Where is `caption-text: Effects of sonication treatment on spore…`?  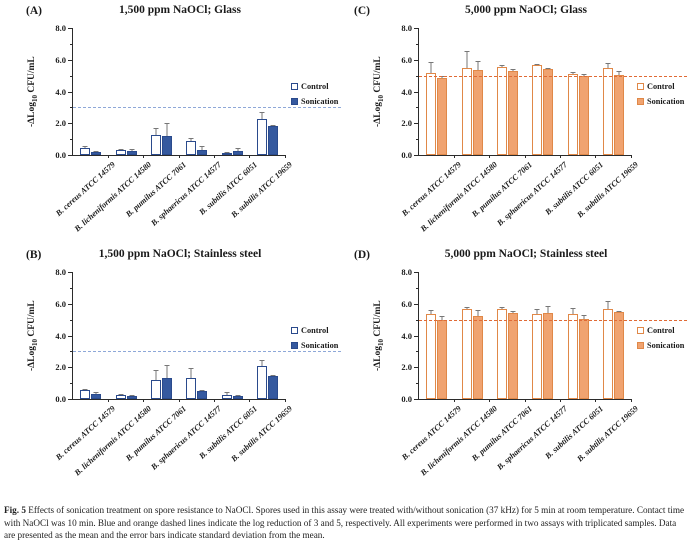 caption-text: Effects of sonication treatment on spore… is located at coordinates (344, 523).